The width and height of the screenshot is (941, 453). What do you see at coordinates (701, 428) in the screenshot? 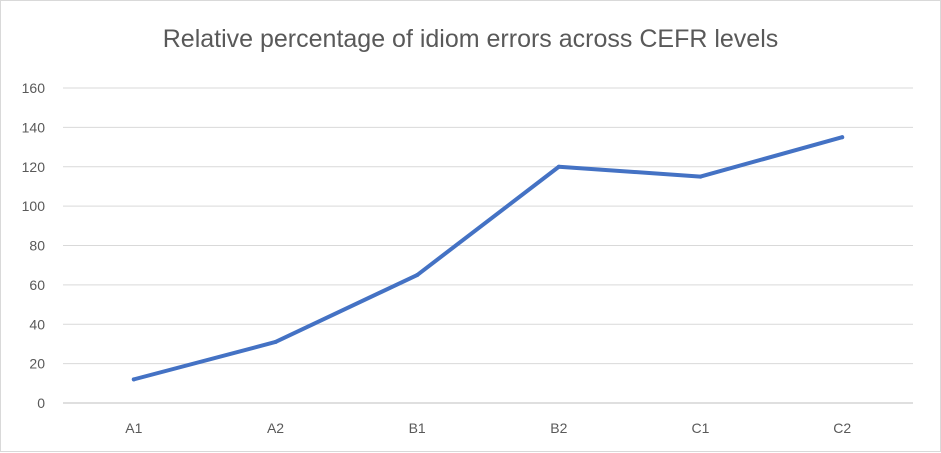
I see `x-tick-label: C1` at bounding box center [701, 428].